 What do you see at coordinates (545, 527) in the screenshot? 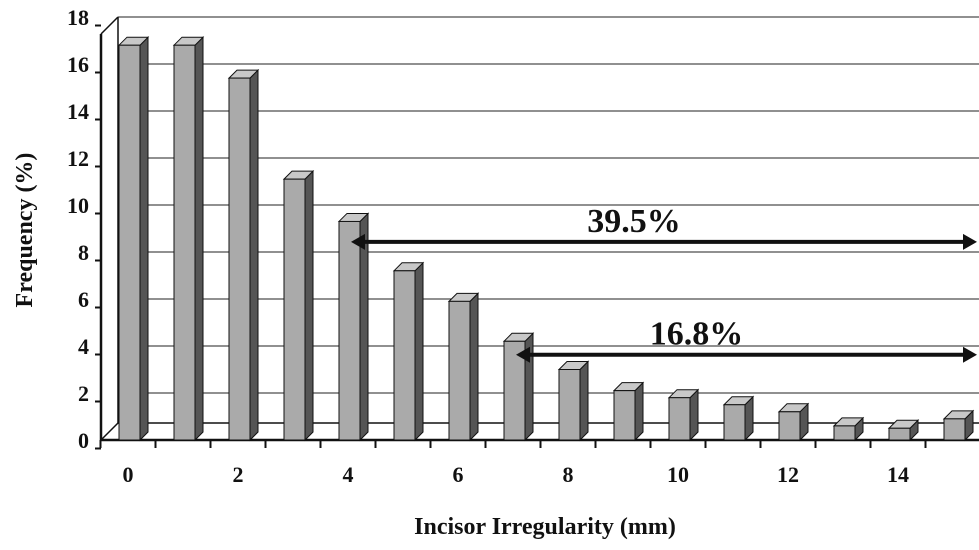
I see `x-axis-title: Incisor Irregularity (mm)` at bounding box center [545, 527].